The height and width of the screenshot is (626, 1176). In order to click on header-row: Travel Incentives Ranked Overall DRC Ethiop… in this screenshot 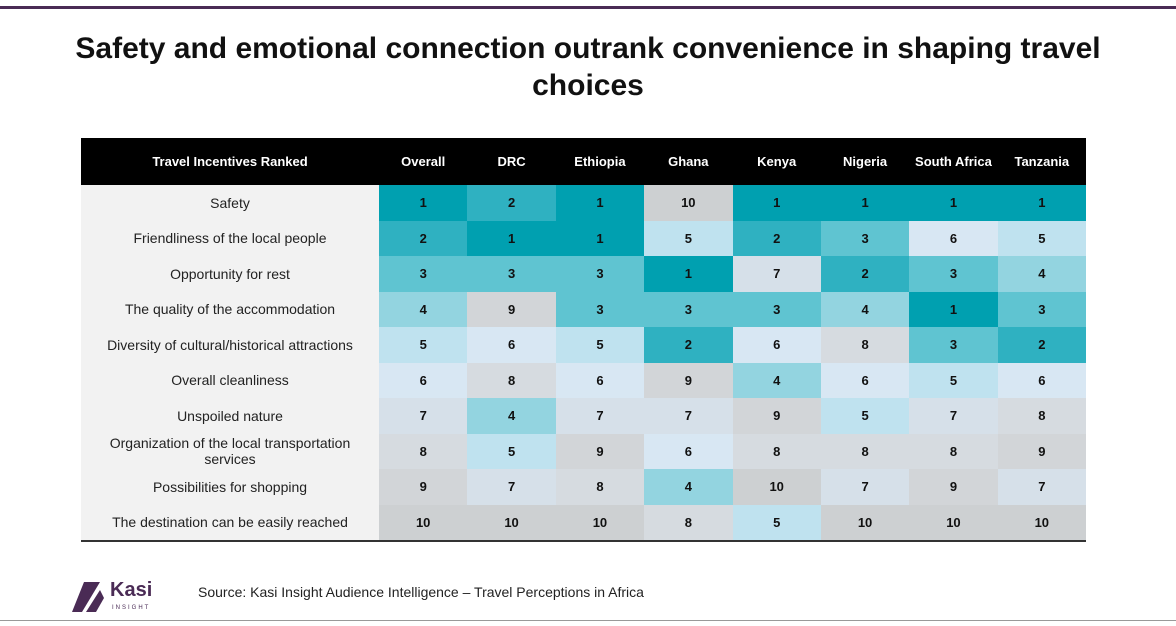, I will do `click(583, 161)`.